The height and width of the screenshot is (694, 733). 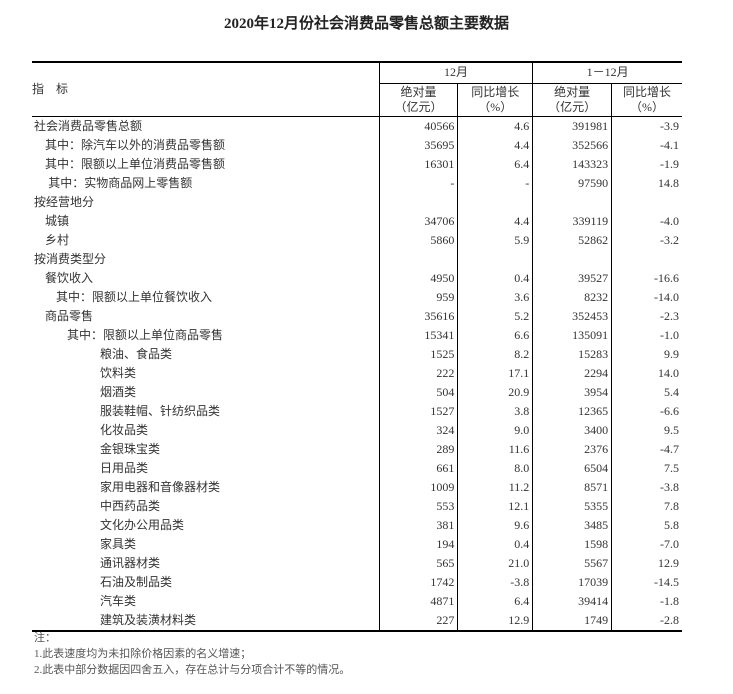 What do you see at coordinates (357, 392) in the screenshot?
I see `table-row: 烟酒类 504 20.9 3954 5.4` at bounding box center [357, 392].